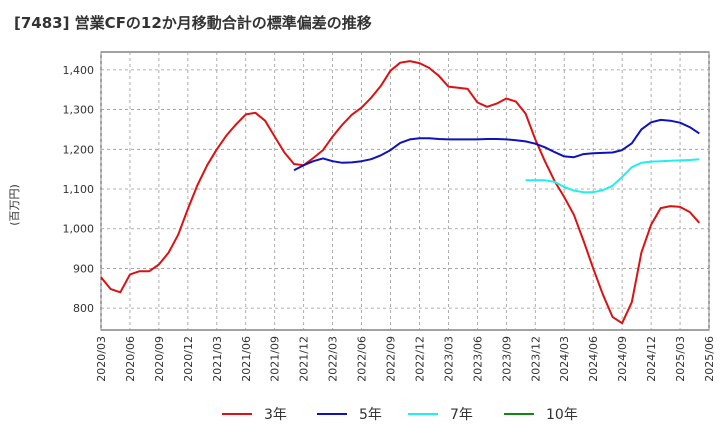 The image size is (720, 440). What do you see at coordinates (79, 70) in the screenshot?
I see `y-tick-label: 1,400` at bounding box center [79, 70].